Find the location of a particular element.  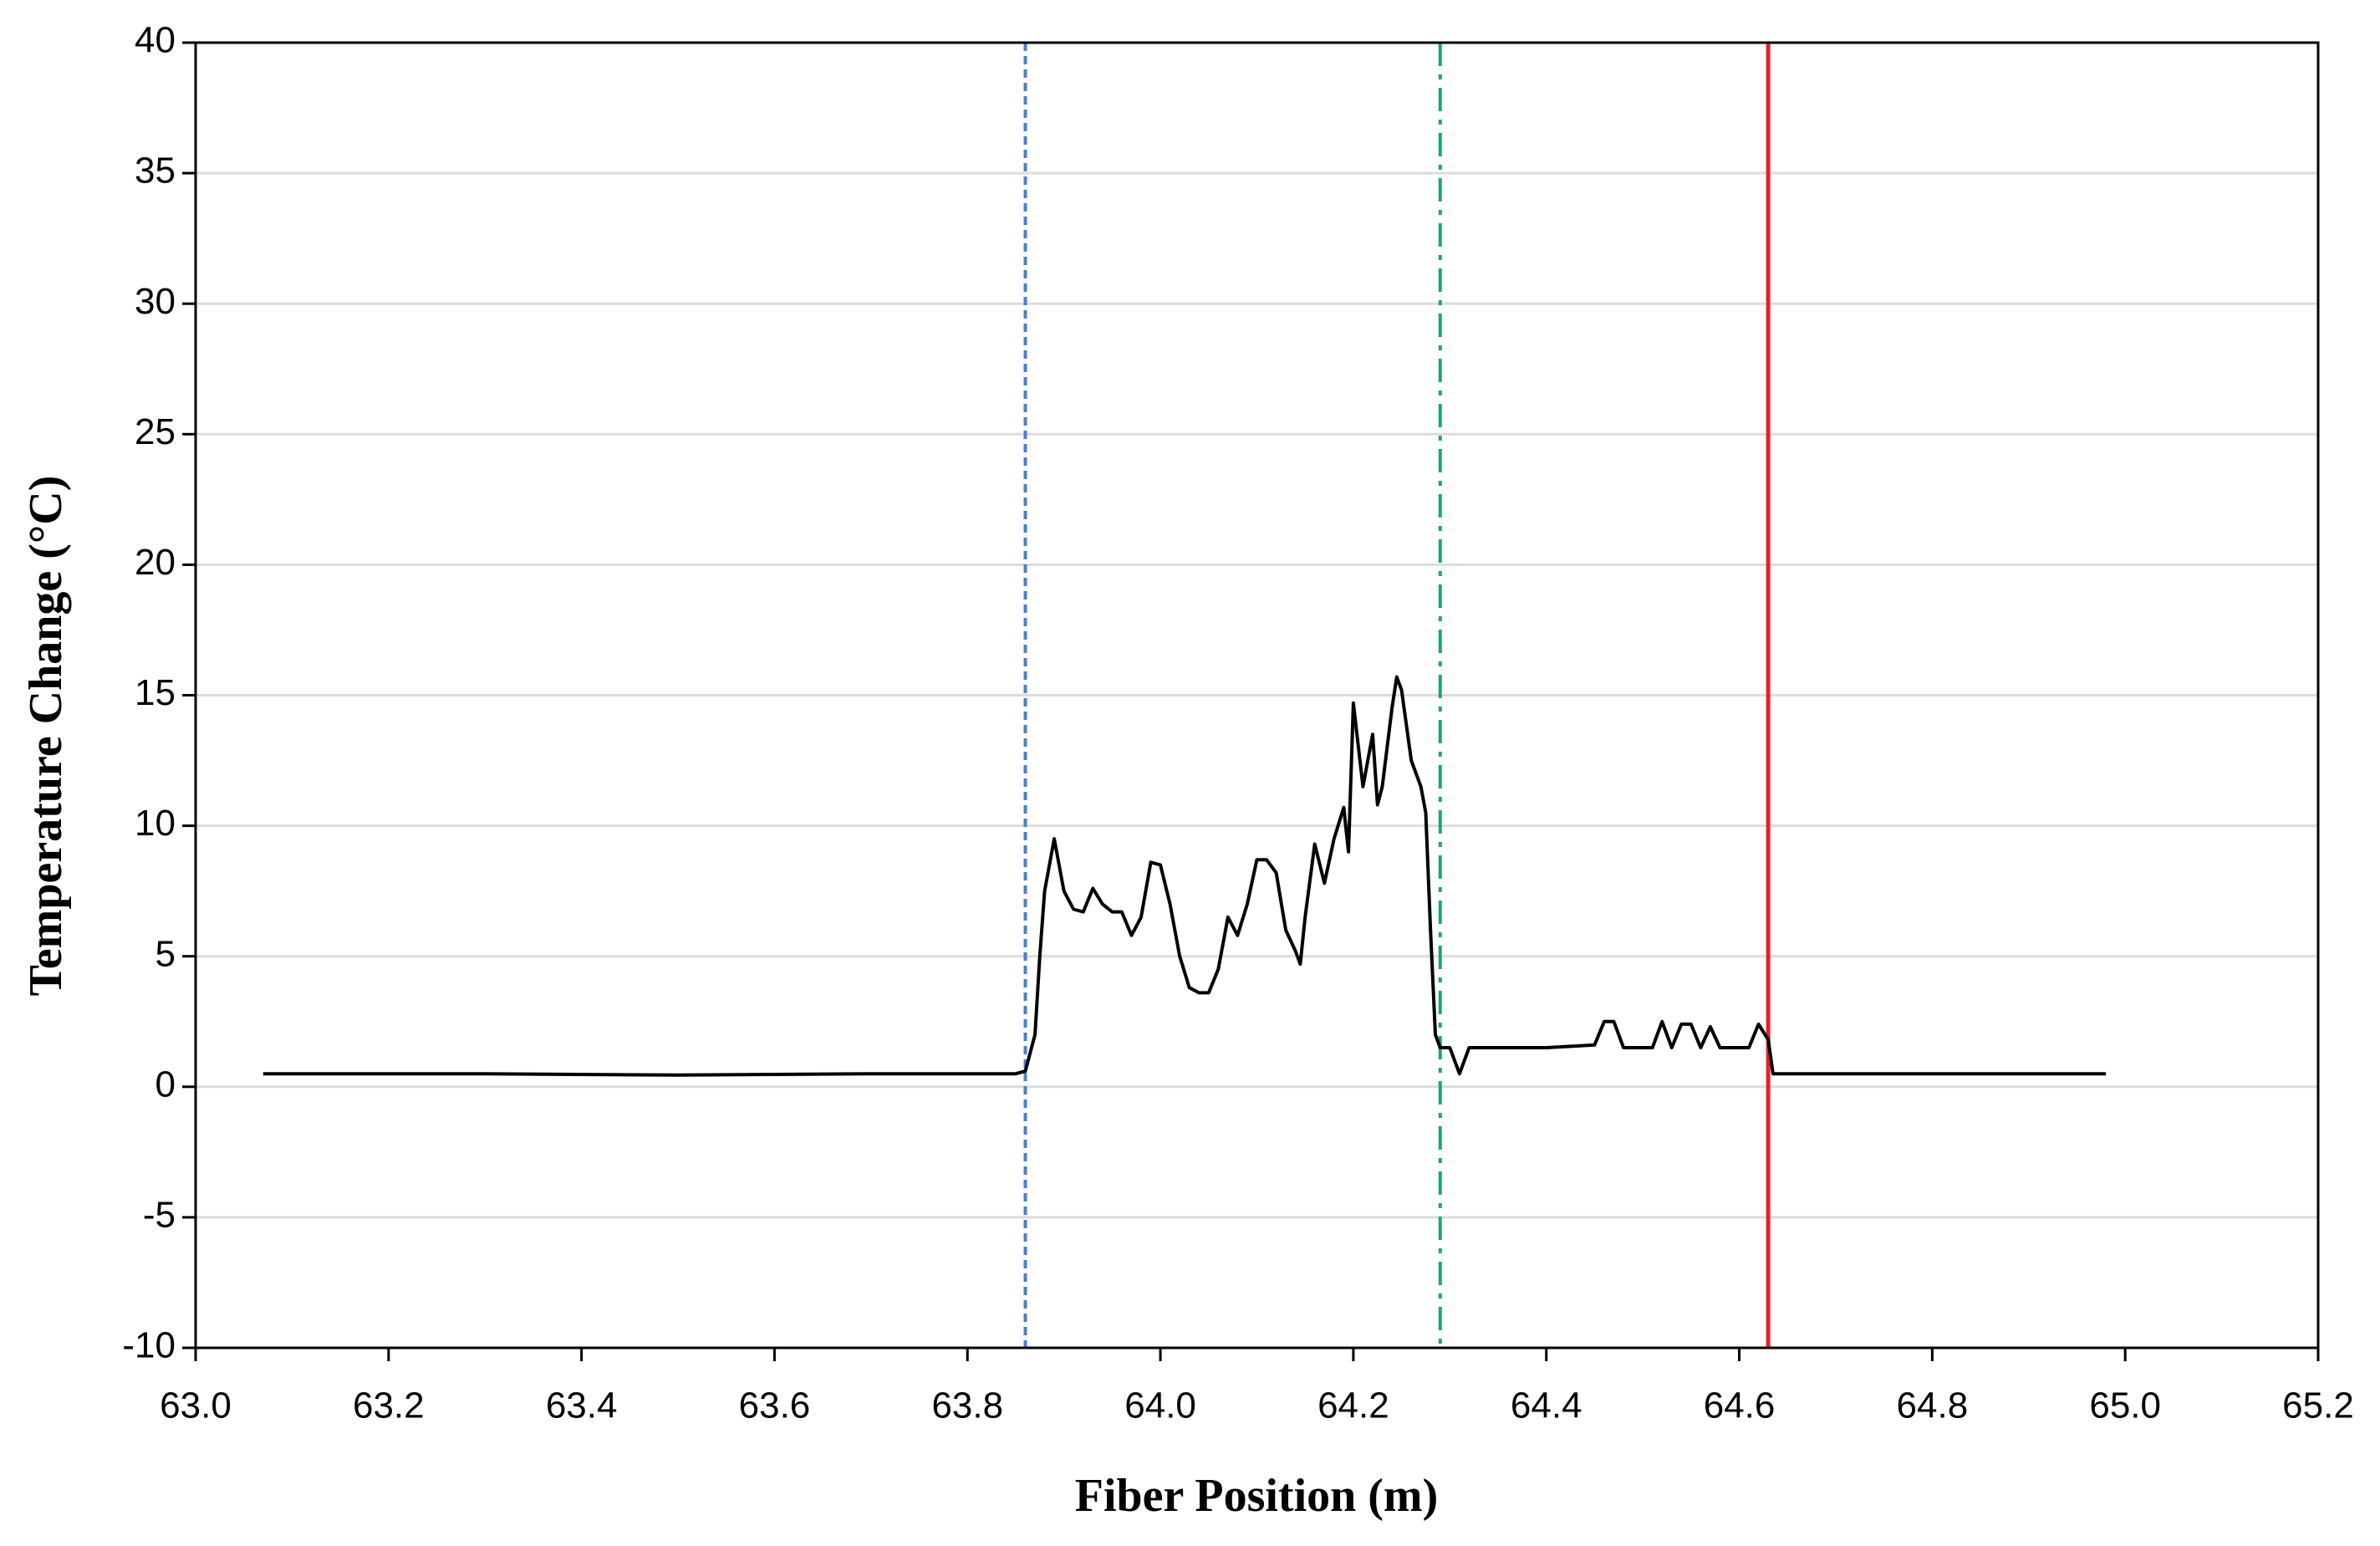

y-tick-label: -10 is located at coordinates (149, 1345).